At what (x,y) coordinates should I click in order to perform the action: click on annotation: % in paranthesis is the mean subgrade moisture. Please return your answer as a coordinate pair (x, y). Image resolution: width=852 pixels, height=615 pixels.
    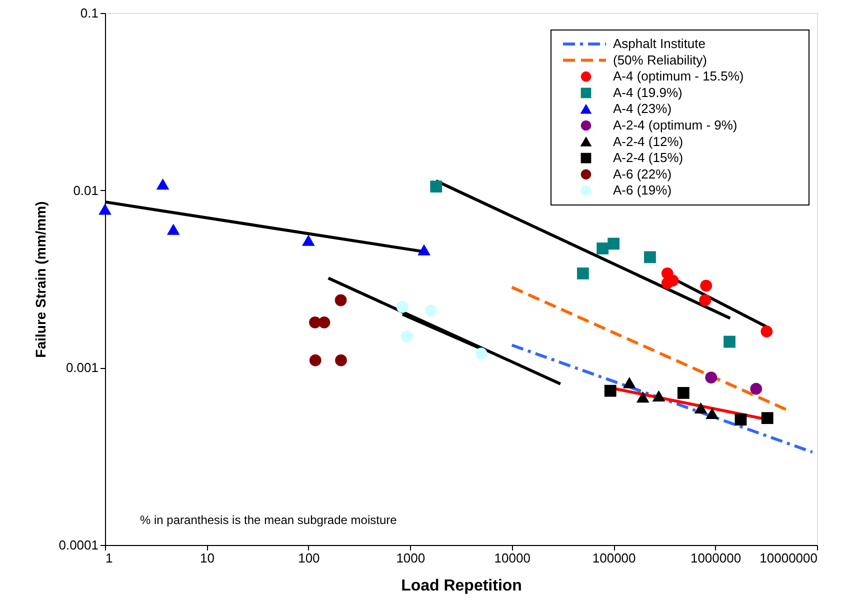
    Looking at the image, I should click on (269, 520).